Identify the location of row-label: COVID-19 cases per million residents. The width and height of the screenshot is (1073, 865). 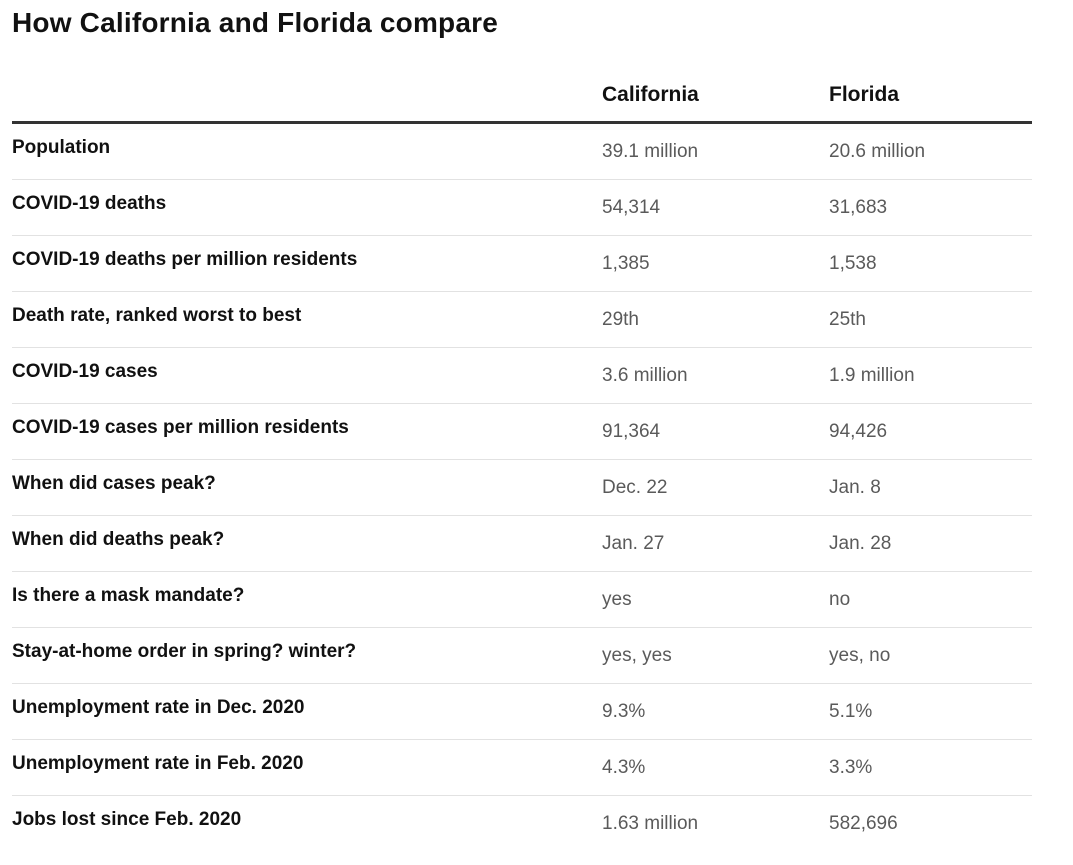
(180, 427).